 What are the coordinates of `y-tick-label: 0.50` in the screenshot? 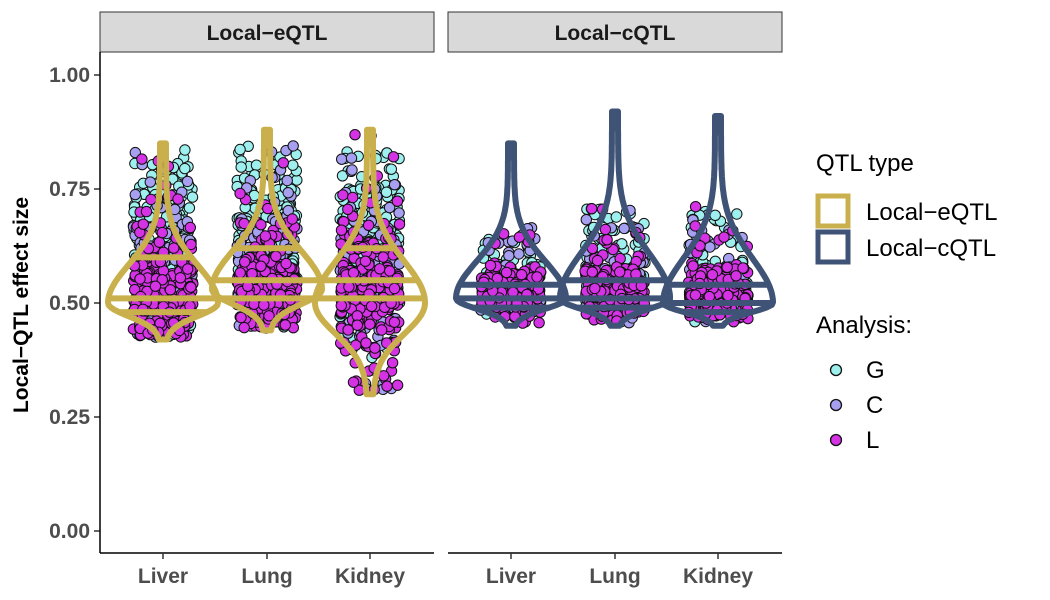 It's located at (69, 303).